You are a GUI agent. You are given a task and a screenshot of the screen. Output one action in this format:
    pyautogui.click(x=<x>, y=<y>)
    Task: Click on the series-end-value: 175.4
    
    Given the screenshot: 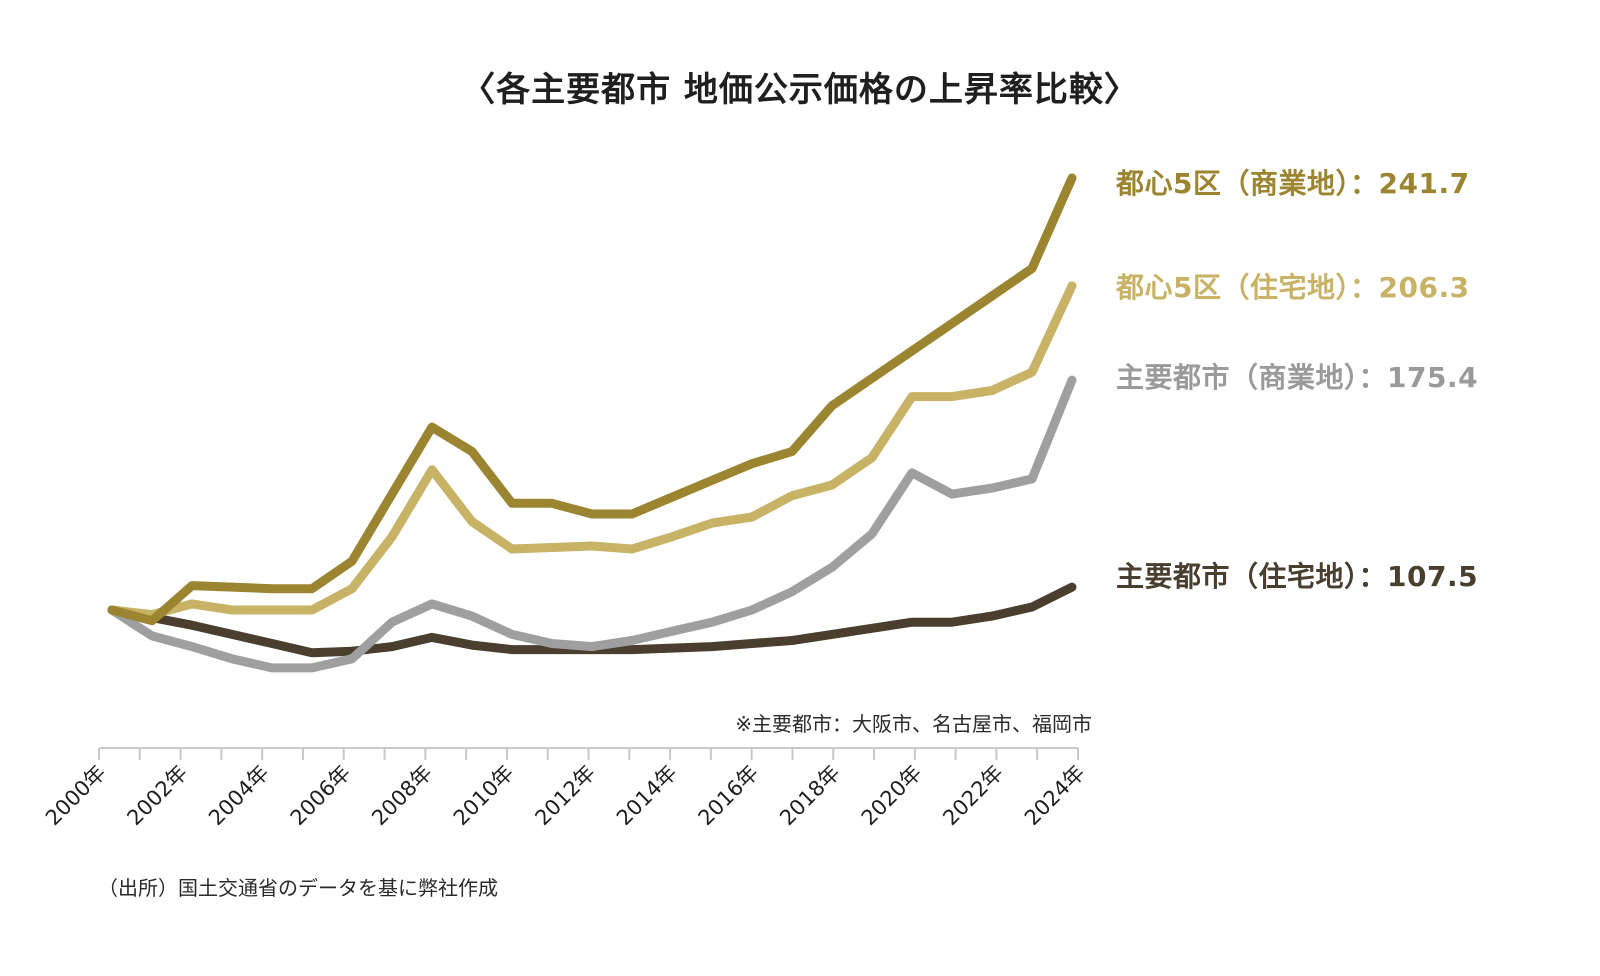 What is the action you would take?
    pyautogui.click(x=1433, y=377)
    